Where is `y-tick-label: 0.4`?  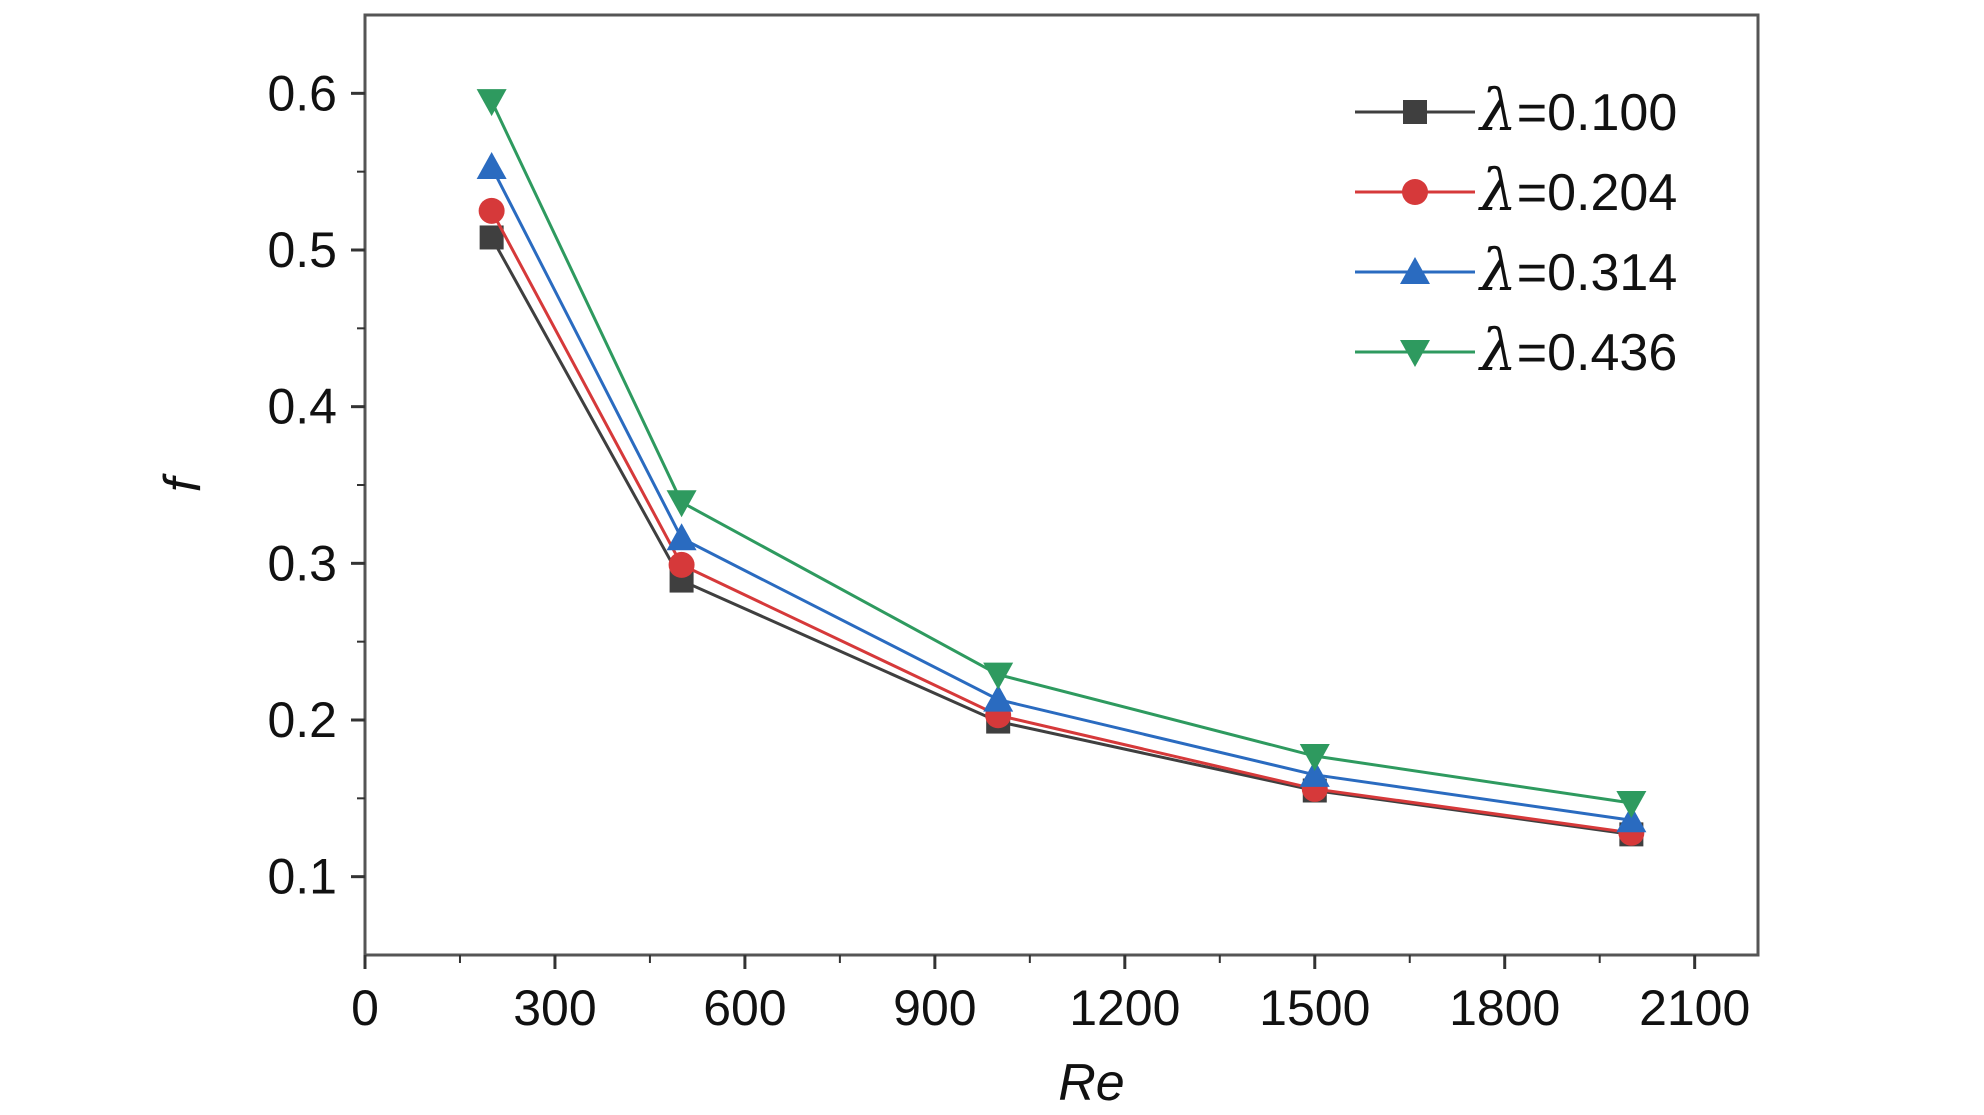
y-tick-label: 0.4 is located at coordinates (302, 407).